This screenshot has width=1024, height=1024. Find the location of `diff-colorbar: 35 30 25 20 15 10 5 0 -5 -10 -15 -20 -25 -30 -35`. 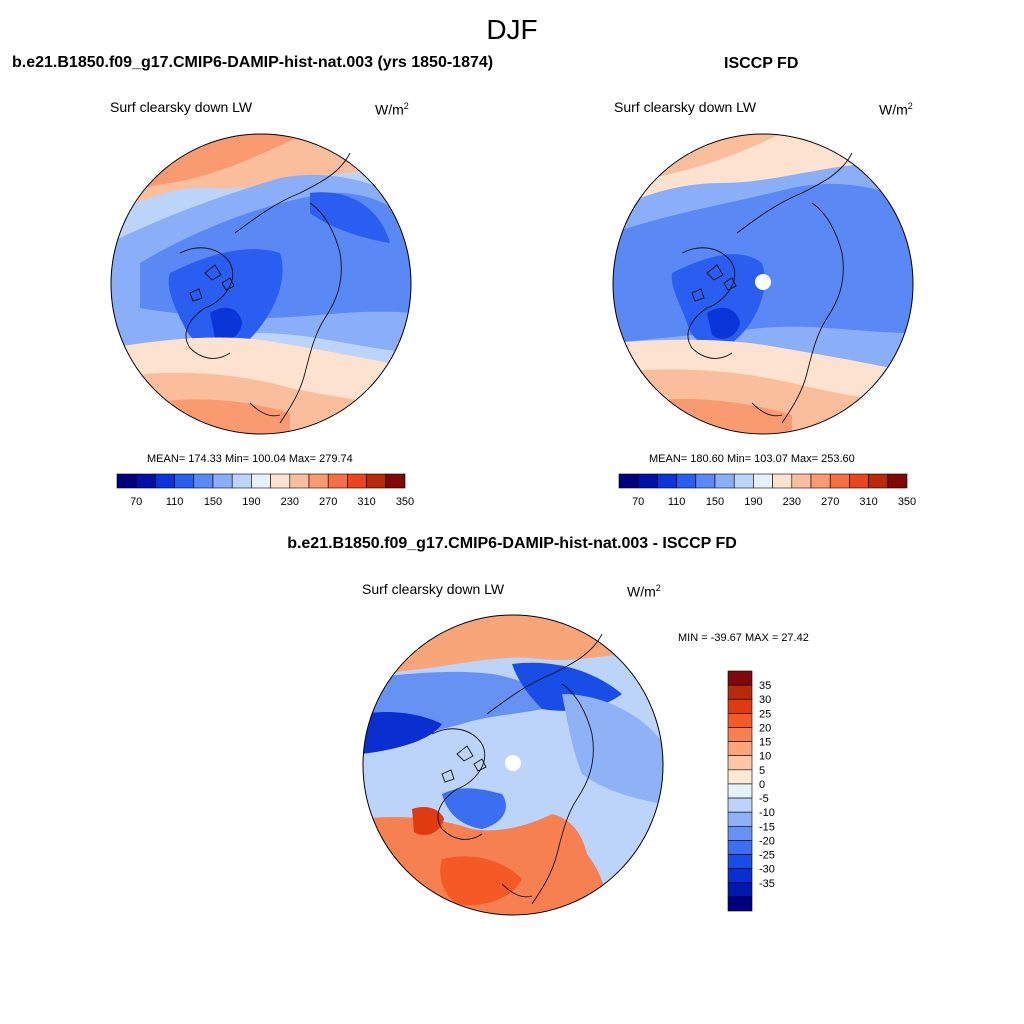

diff-colorbar: 35 30 25 20 15 10 5 0 -5 -10 -15 -20 -25 -30 -35 is located at coordinates (751, 791).